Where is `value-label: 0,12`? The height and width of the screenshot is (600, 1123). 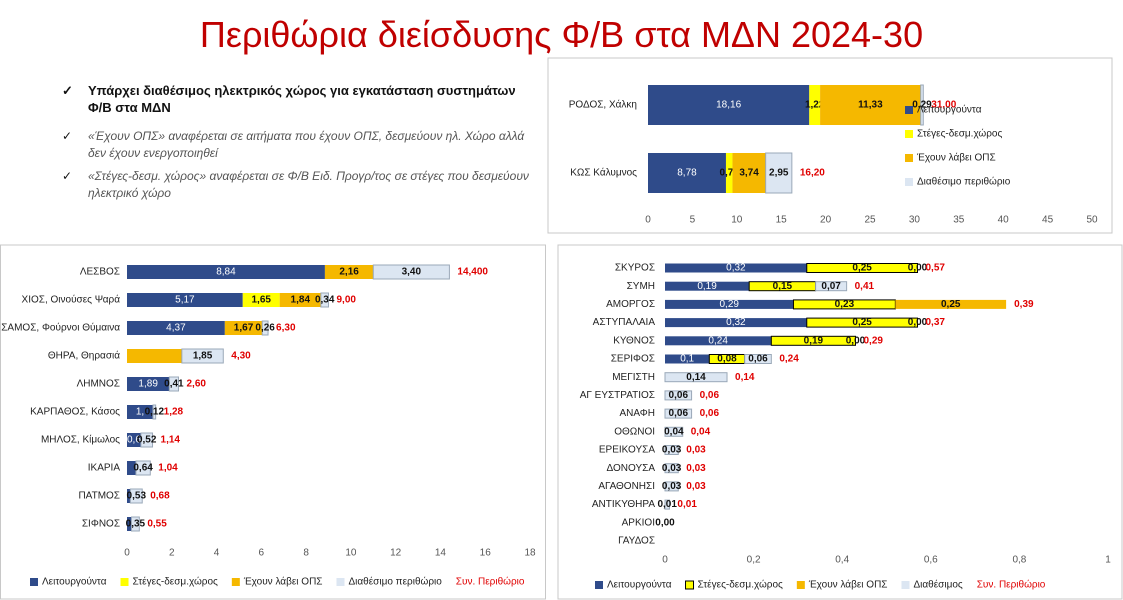
value-label: 0,12 is located at coordinates (155, 412).